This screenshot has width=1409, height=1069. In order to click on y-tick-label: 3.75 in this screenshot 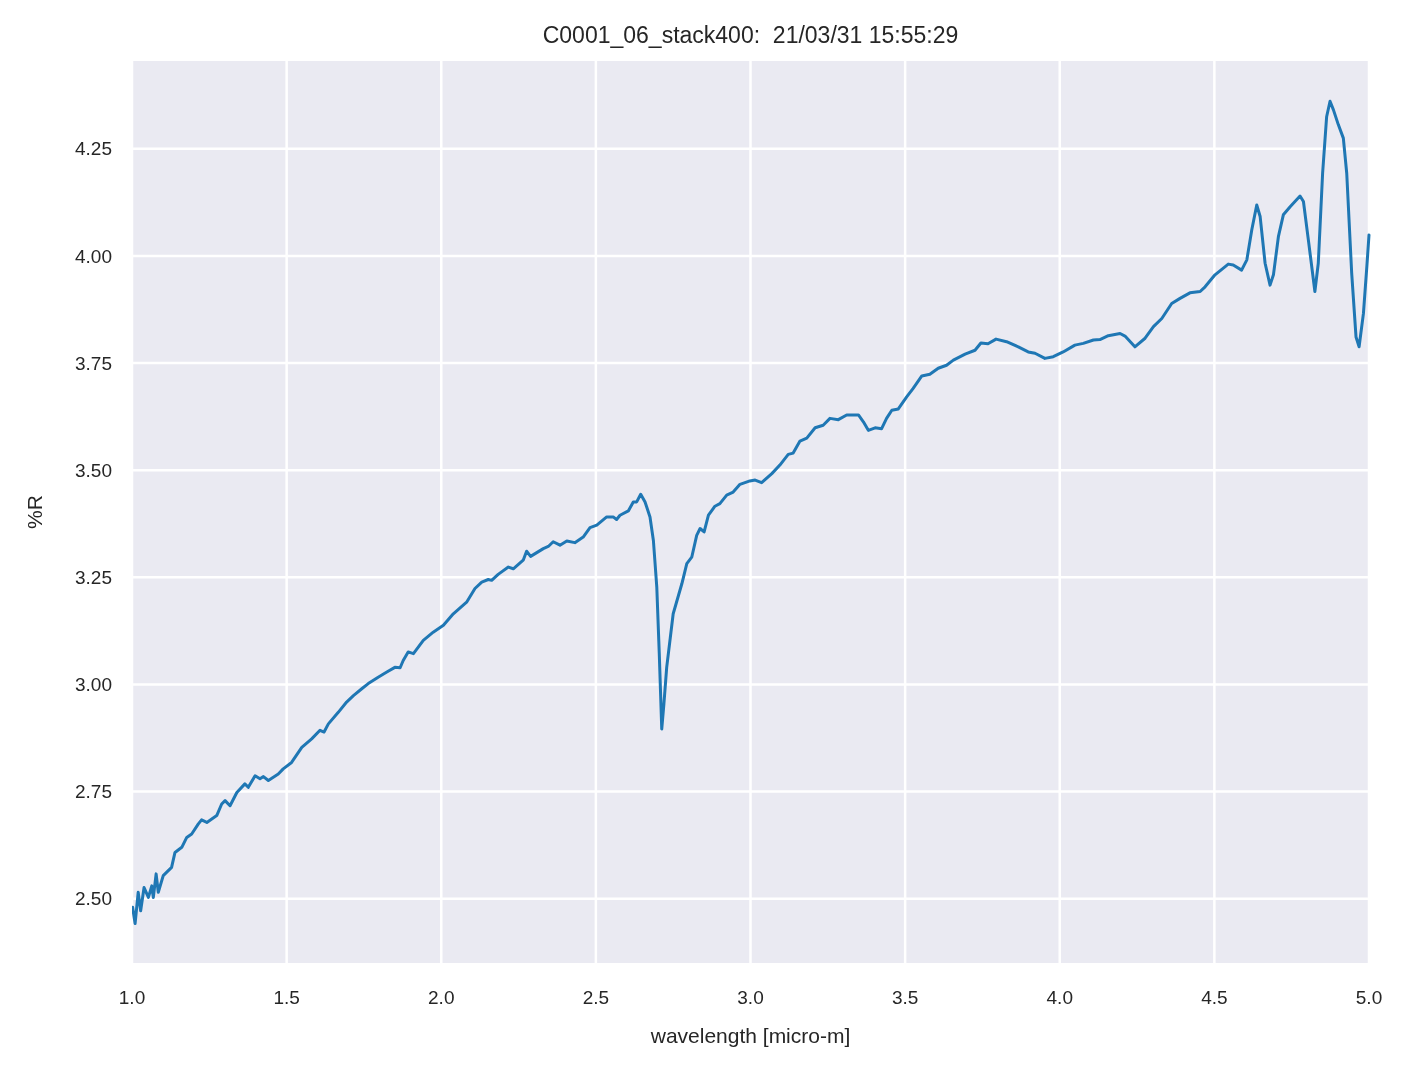, I will do `click(93, 363)`.